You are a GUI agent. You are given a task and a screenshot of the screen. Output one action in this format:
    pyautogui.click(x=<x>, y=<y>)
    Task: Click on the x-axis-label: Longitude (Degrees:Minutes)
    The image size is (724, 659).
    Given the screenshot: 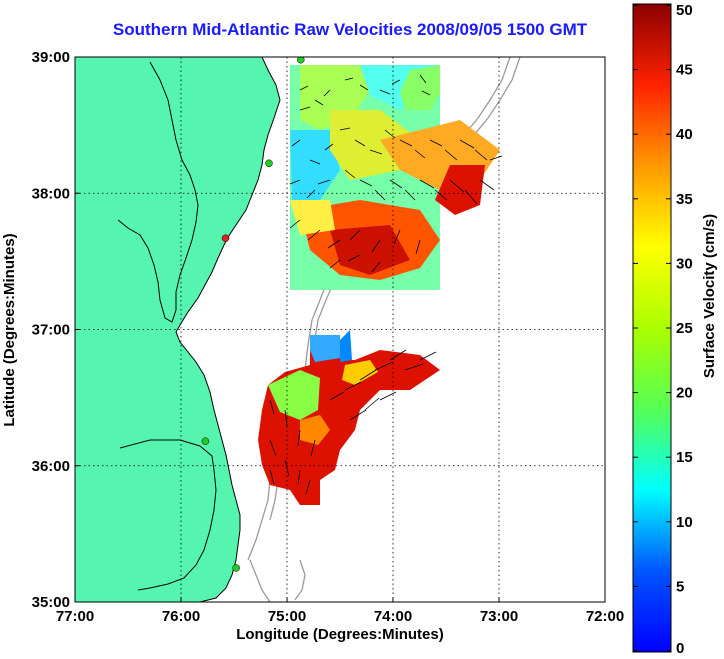 What is the action you would take?
    pyautogui.click(x=340, y=634)
    